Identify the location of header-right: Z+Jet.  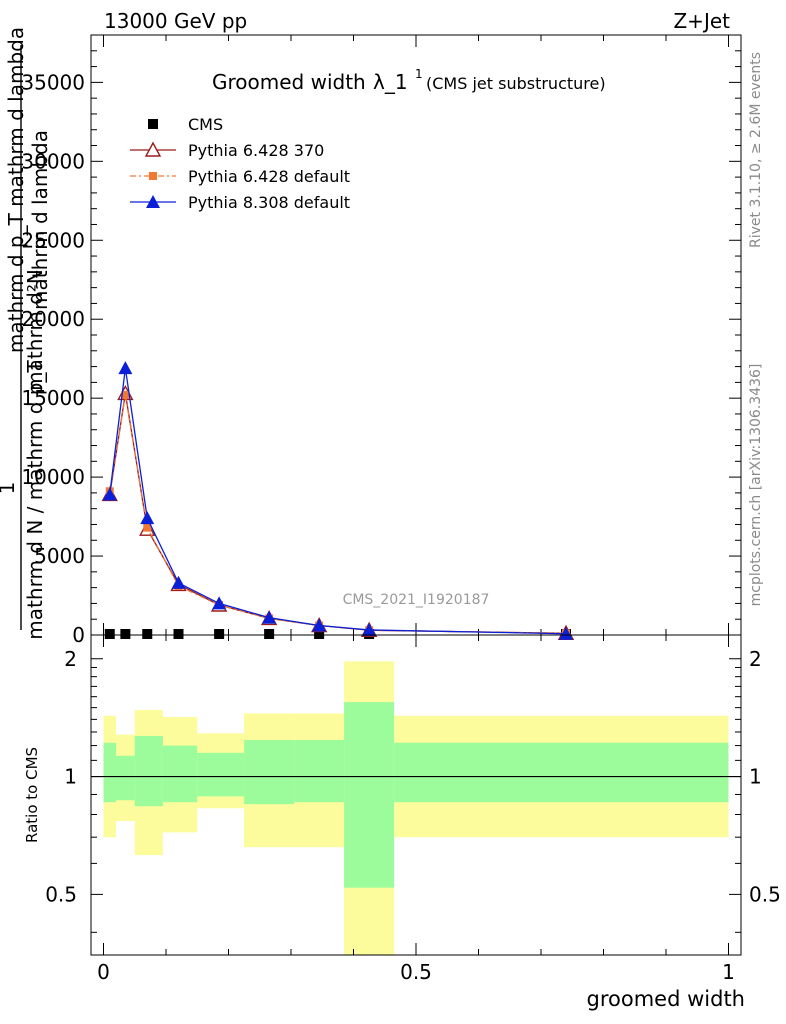
(701, 21).